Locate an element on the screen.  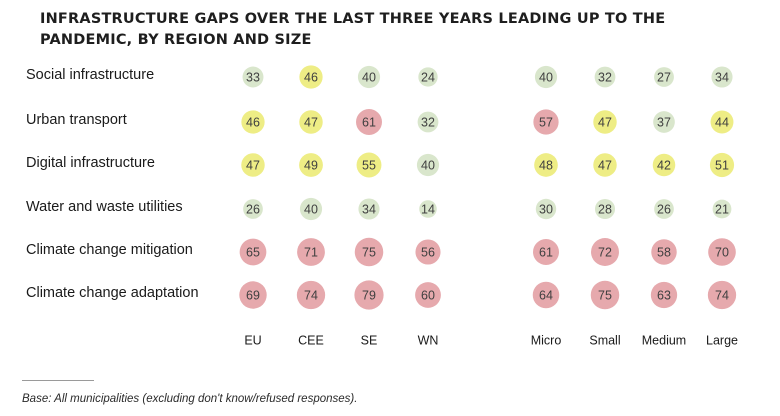
value-label-climate-change-adaptation-cee: 74 is located at coordinates (311, 295).